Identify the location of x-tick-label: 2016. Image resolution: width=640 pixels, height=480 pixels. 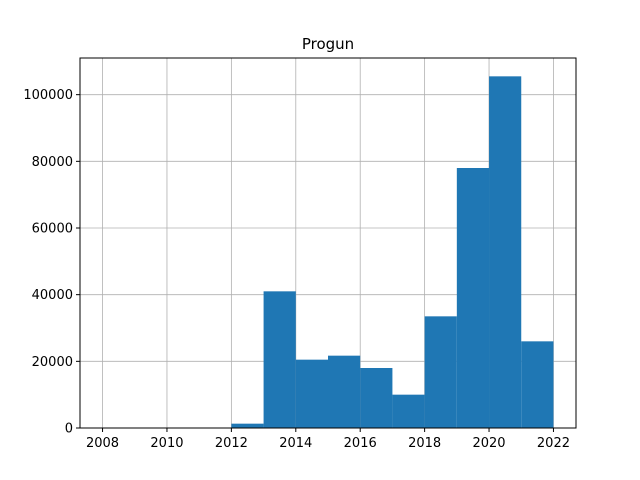
(360, 443).